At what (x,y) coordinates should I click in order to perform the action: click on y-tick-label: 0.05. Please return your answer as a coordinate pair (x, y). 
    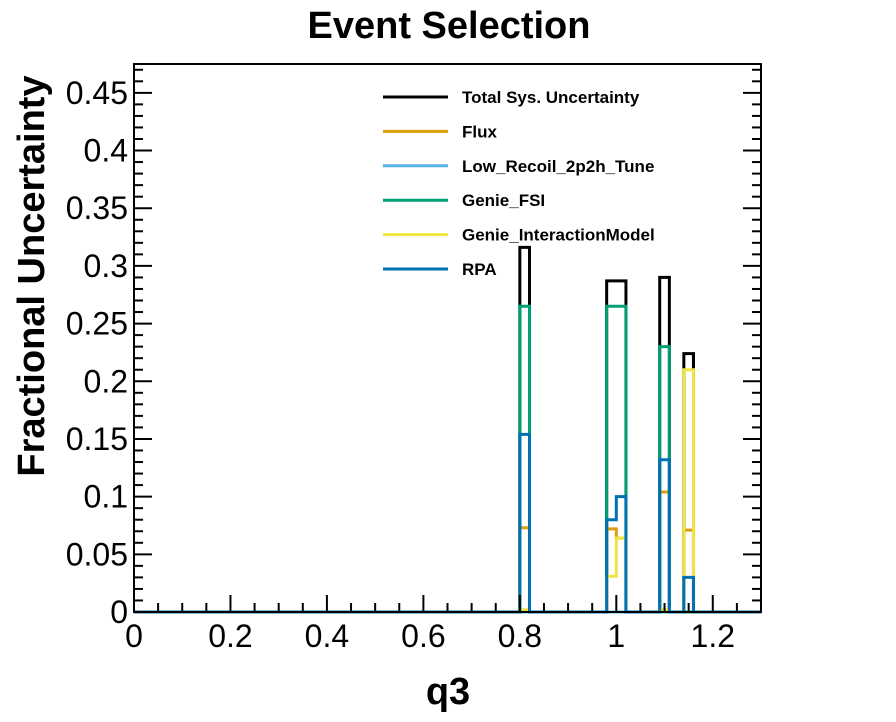
    Looking at the image, I should click on (97, 554).